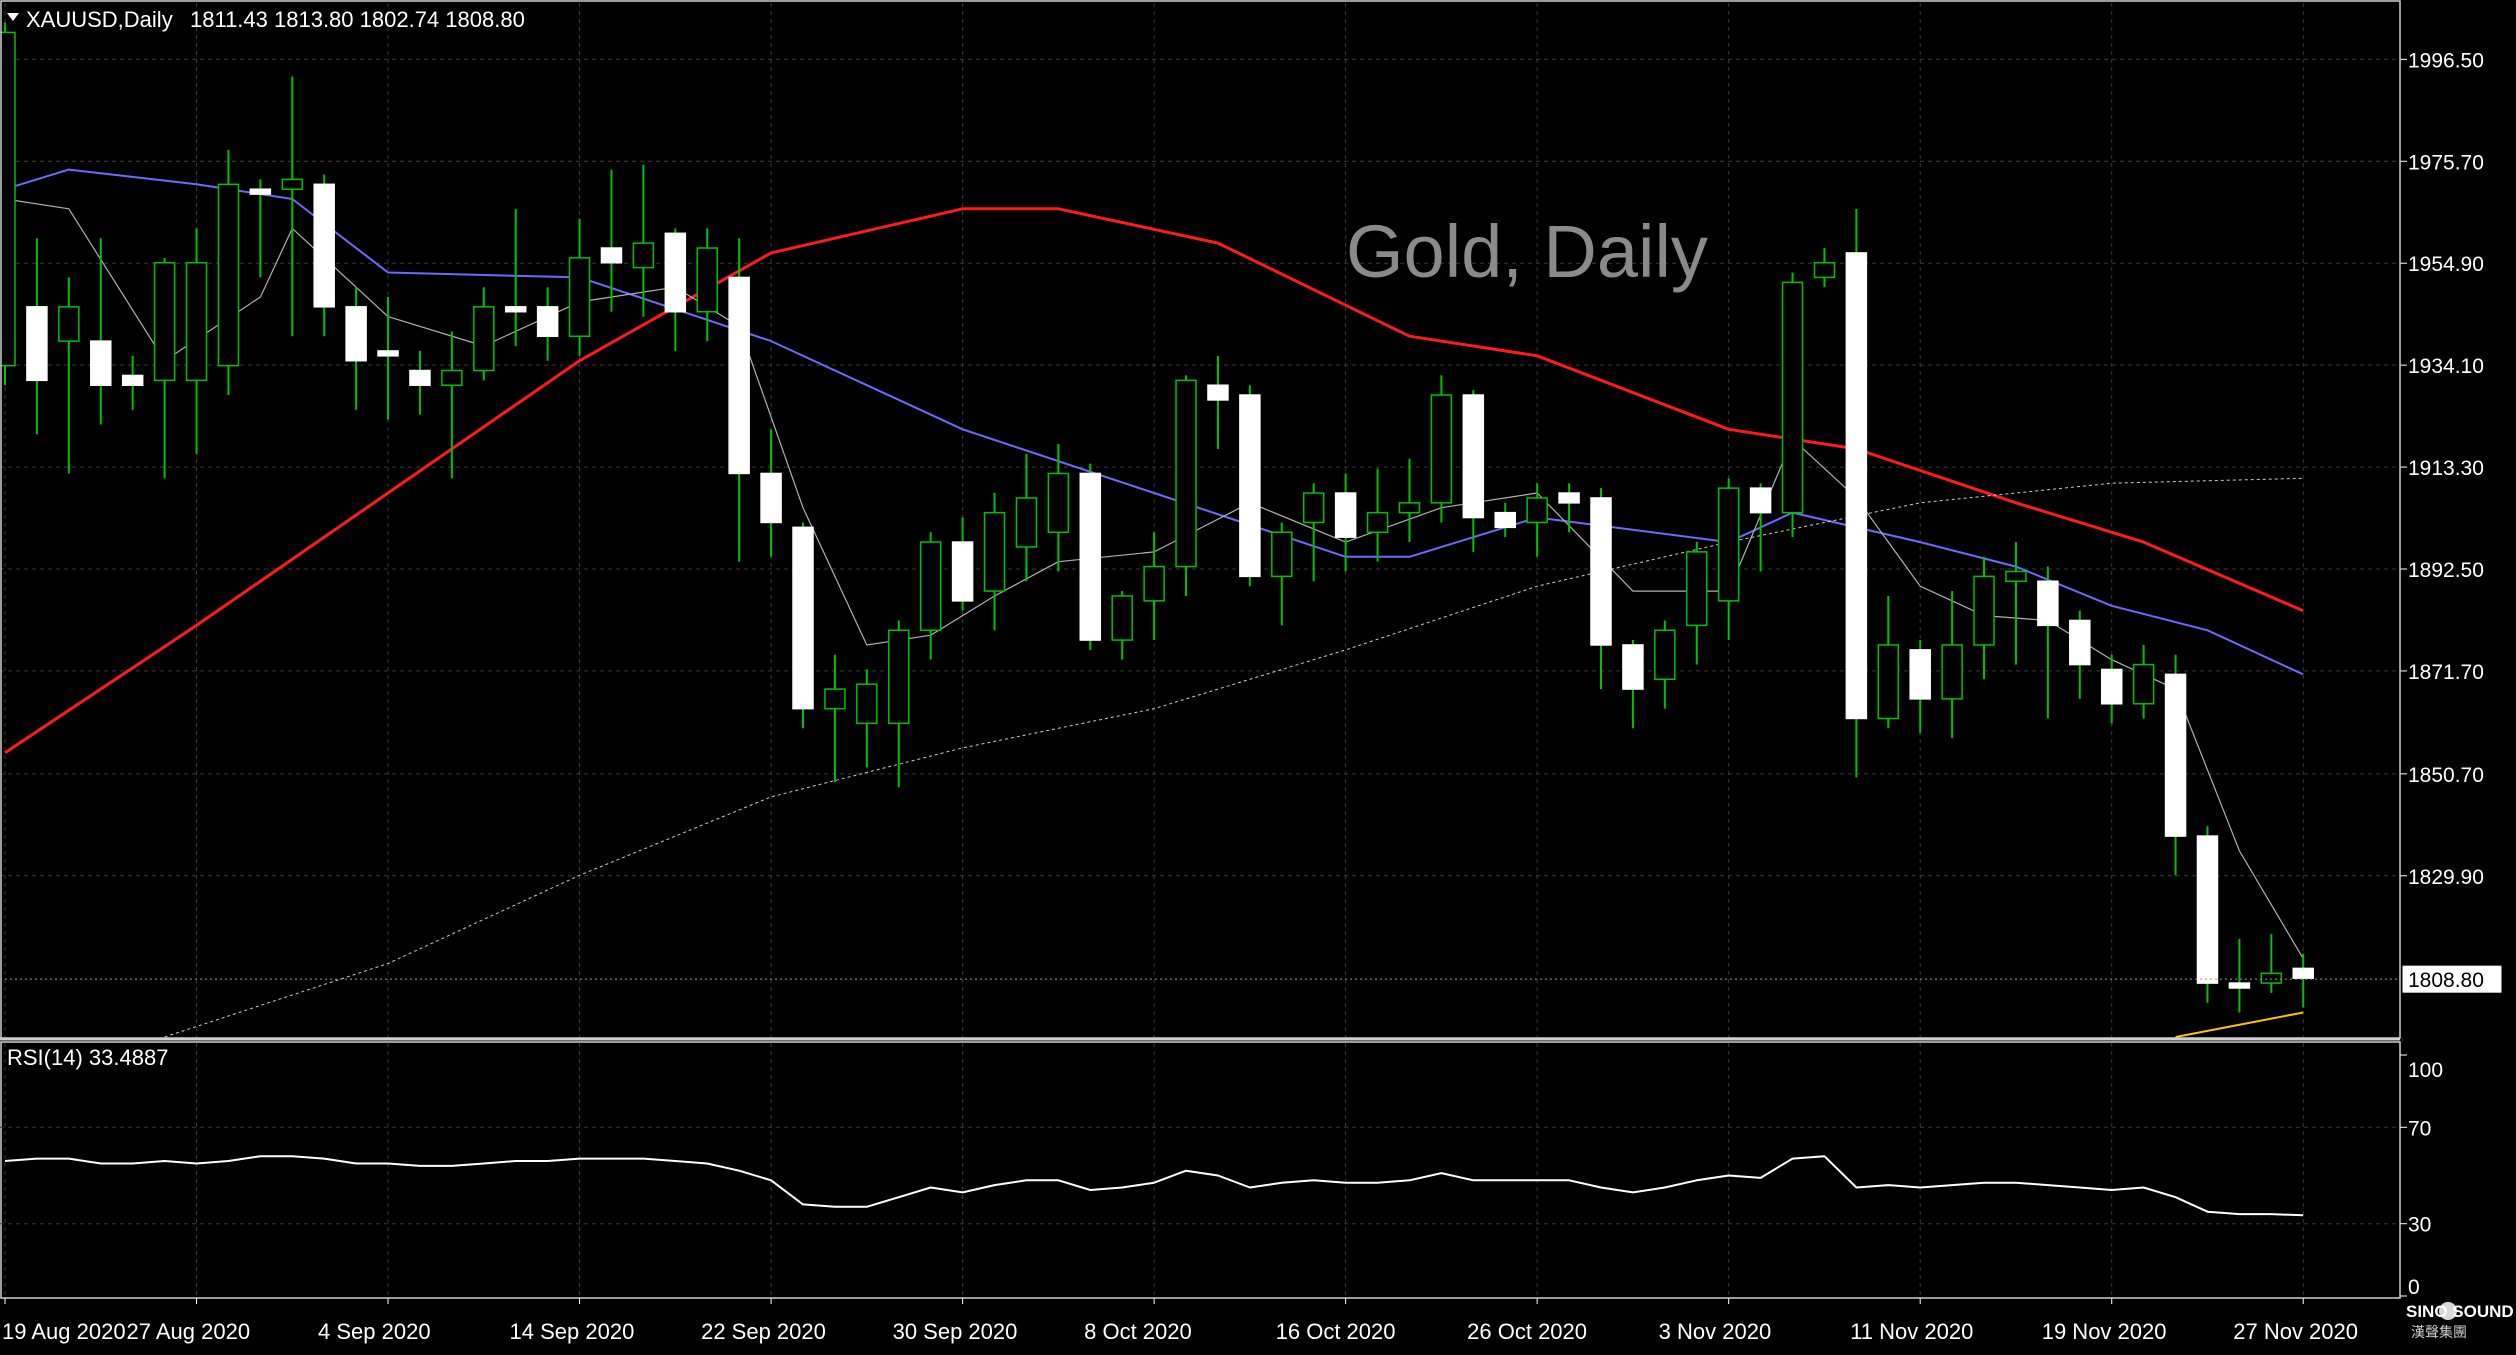 The image size is (2516, 1355). I want to click on time-tick-label: 16 Oct 2020, so click(1336, 1331).